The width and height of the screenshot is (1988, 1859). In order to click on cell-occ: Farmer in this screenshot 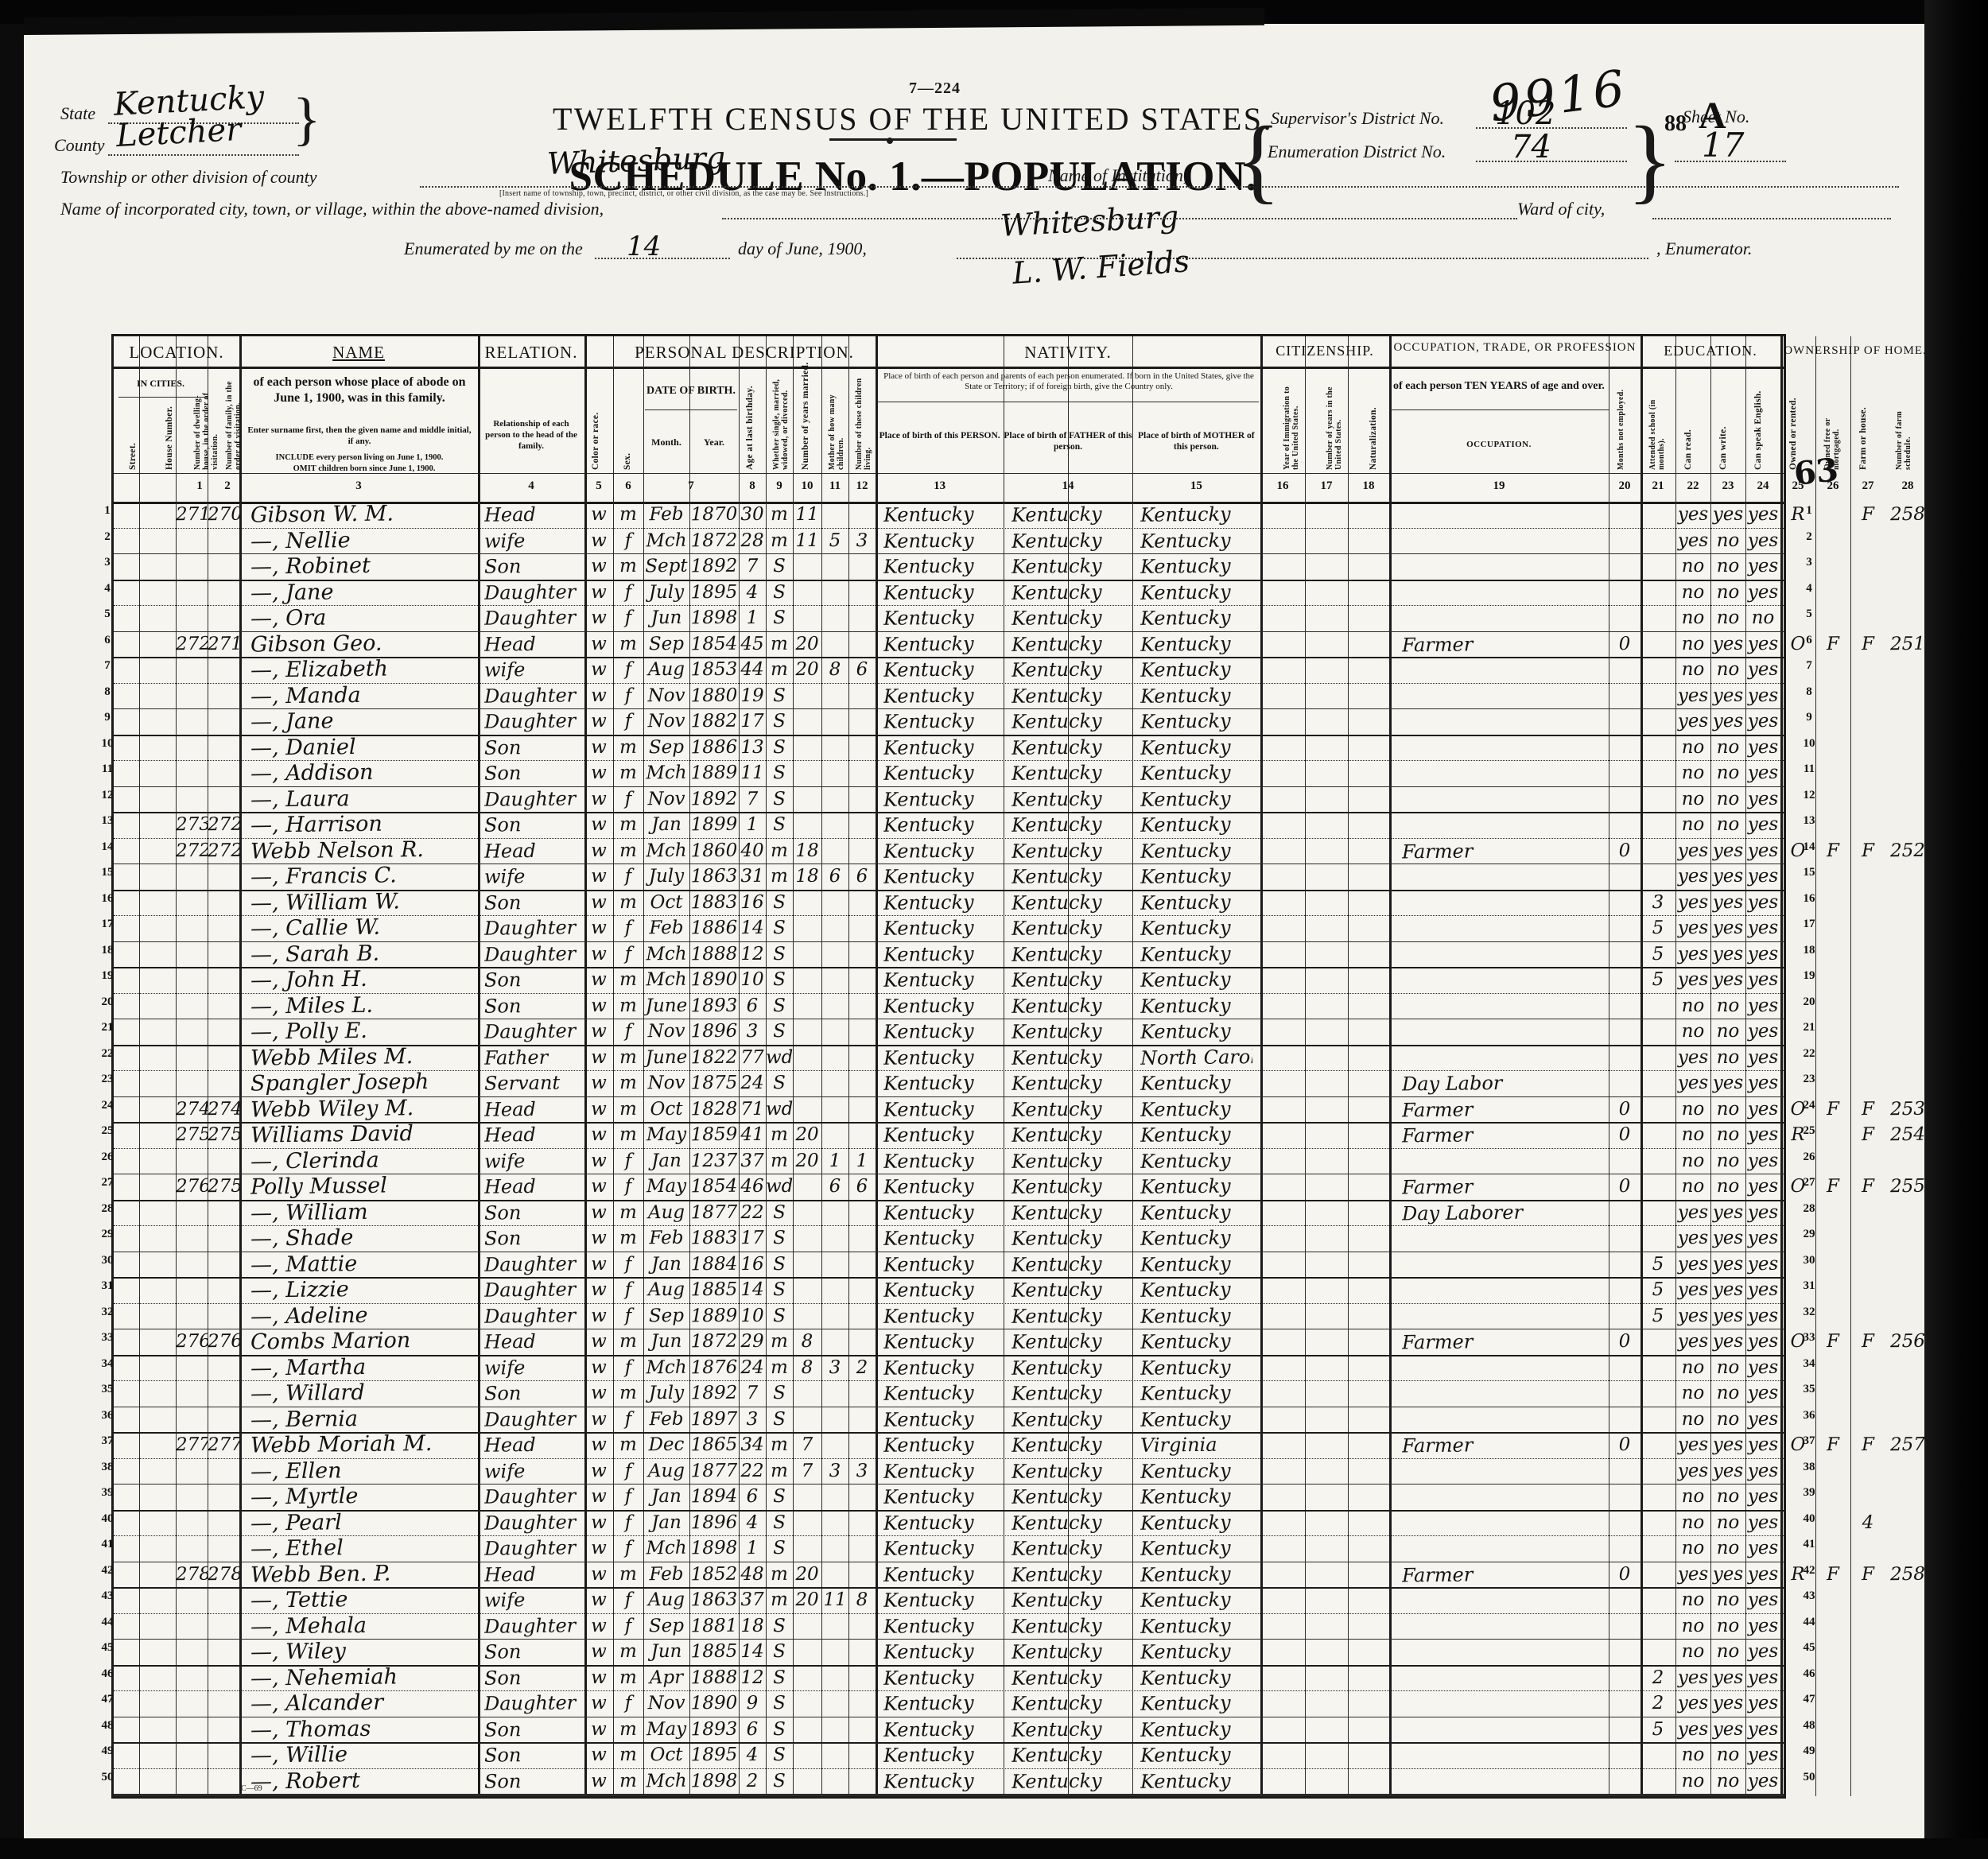, I will do `click(1437, 851)`.